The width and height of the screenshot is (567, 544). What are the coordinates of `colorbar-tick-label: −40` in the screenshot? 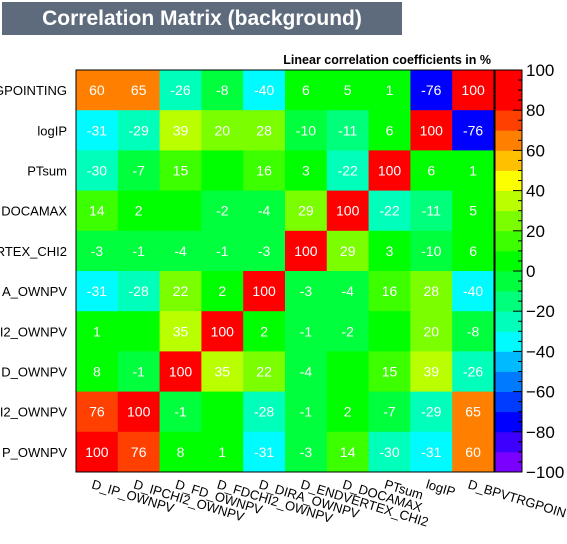 It's located at (540, 351).